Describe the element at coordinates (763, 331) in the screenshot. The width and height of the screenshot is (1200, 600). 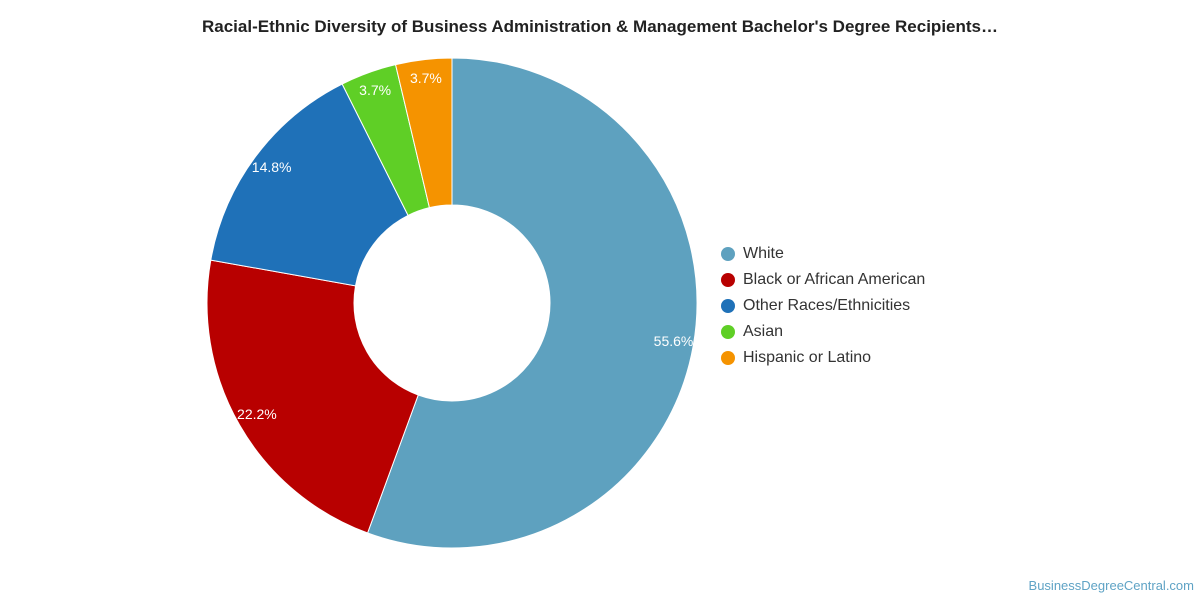
I see `legend-label-asian: Asian` at that location.